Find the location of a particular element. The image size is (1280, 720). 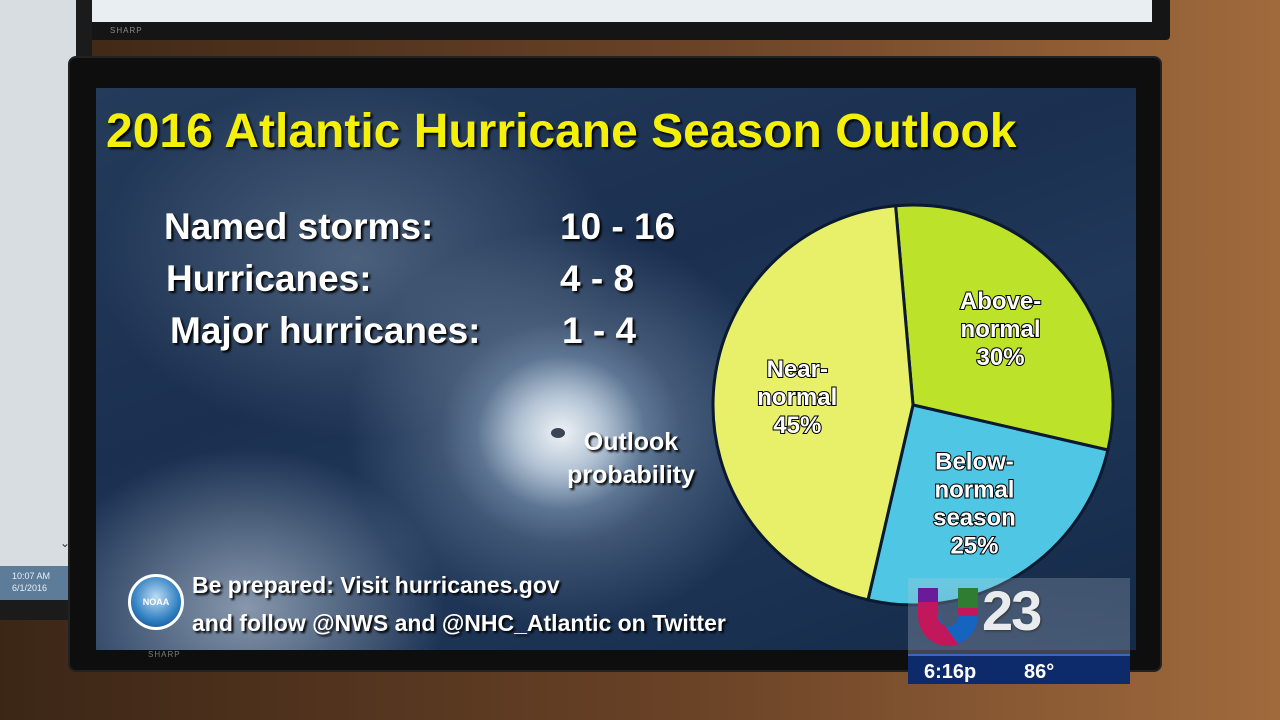

pie-slice-above-normal is located at coordinates (1004, 327).